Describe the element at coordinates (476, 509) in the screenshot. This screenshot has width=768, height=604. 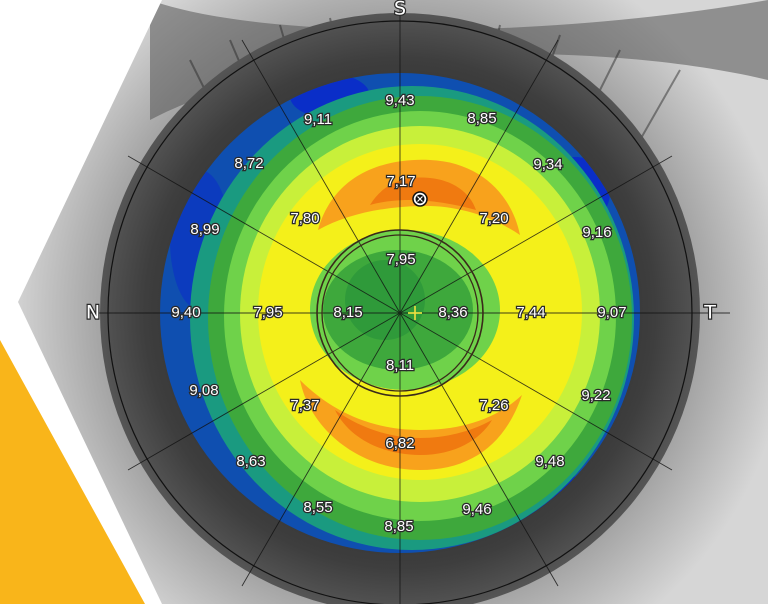
I see `map-value: 9,46` at that location.